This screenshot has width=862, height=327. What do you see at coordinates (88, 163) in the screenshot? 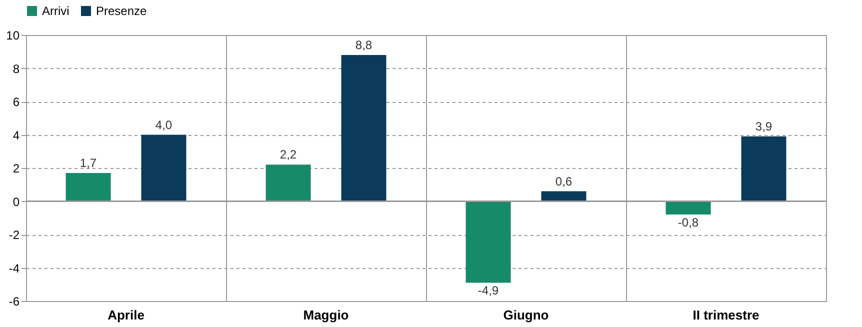
I see `data-label: 1,7` at bounding box center [88, 163].